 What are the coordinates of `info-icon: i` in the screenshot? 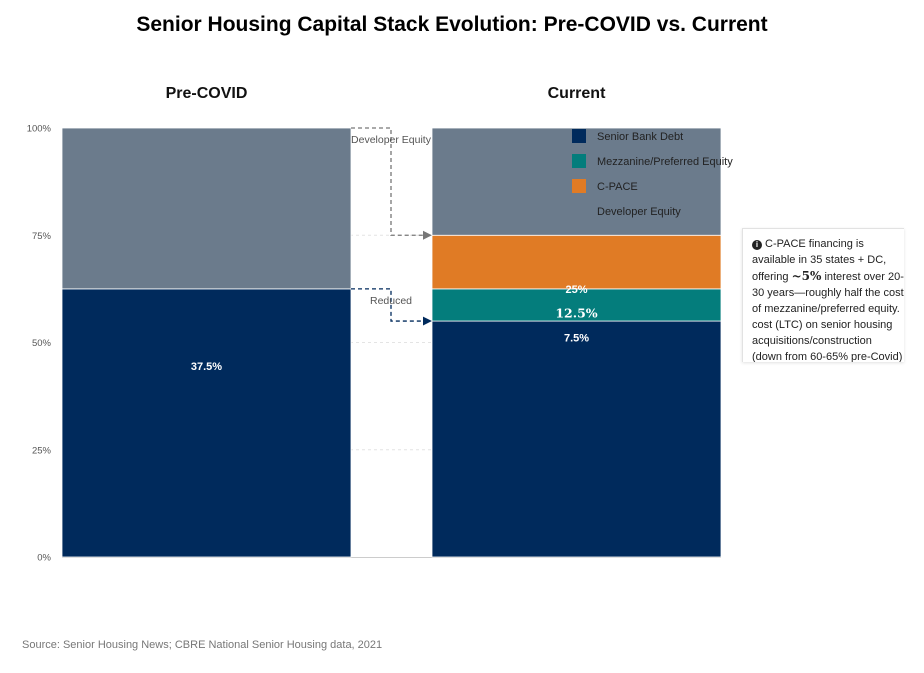 It's located at (757, 245).